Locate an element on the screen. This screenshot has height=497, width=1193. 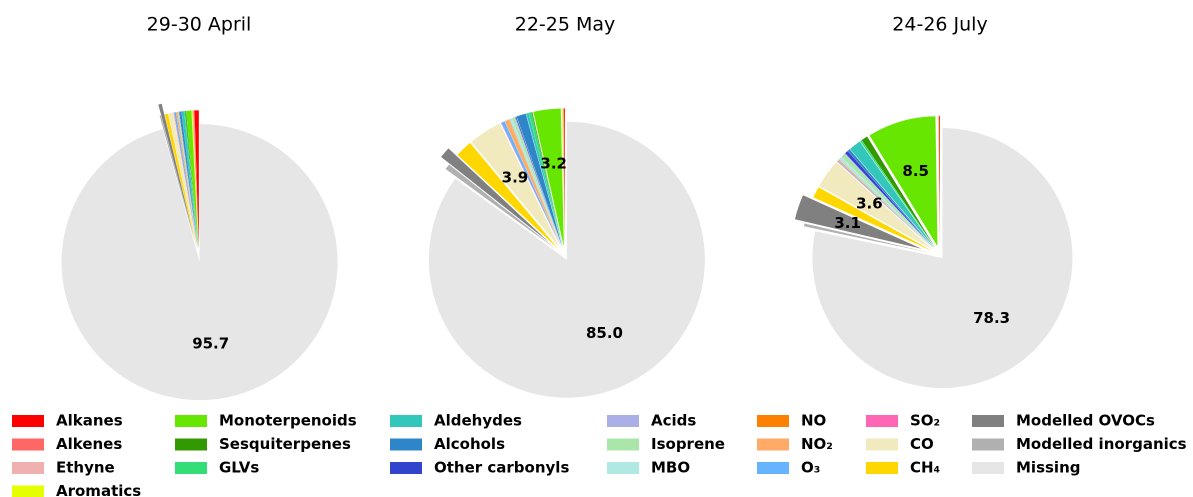
chart-title: 22-25 May is located at coordinates (565, 25).